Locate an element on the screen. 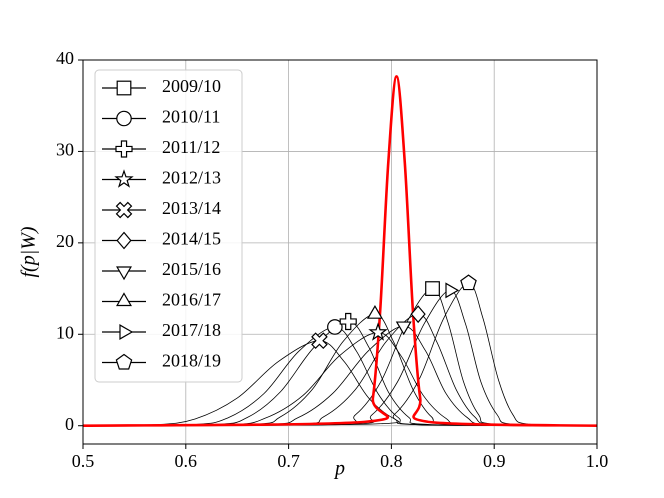 This screenshot has height=498, width=664. x-tick-label: 0.7 is located at coordinates (288, 461).